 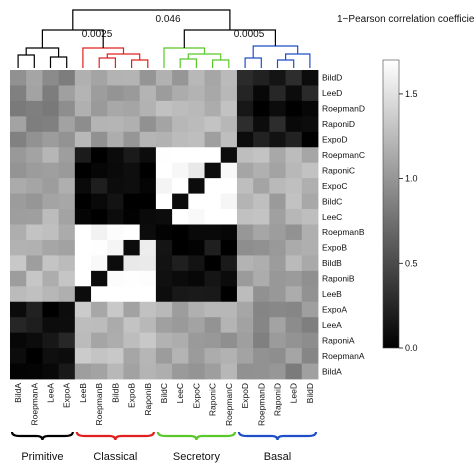 What do you see at coordinates (343, 109) in the screenshot?
I see `row-label: RoepmanD` at bounding box center [343, 109].